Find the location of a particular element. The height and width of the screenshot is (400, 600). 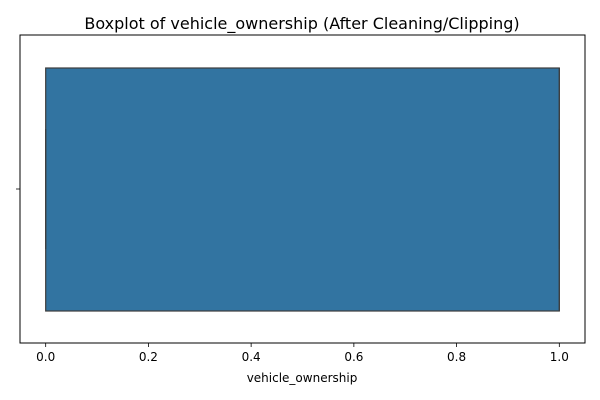

x-axis-label: vehicle_ownership is located at coordinates (302, 378).